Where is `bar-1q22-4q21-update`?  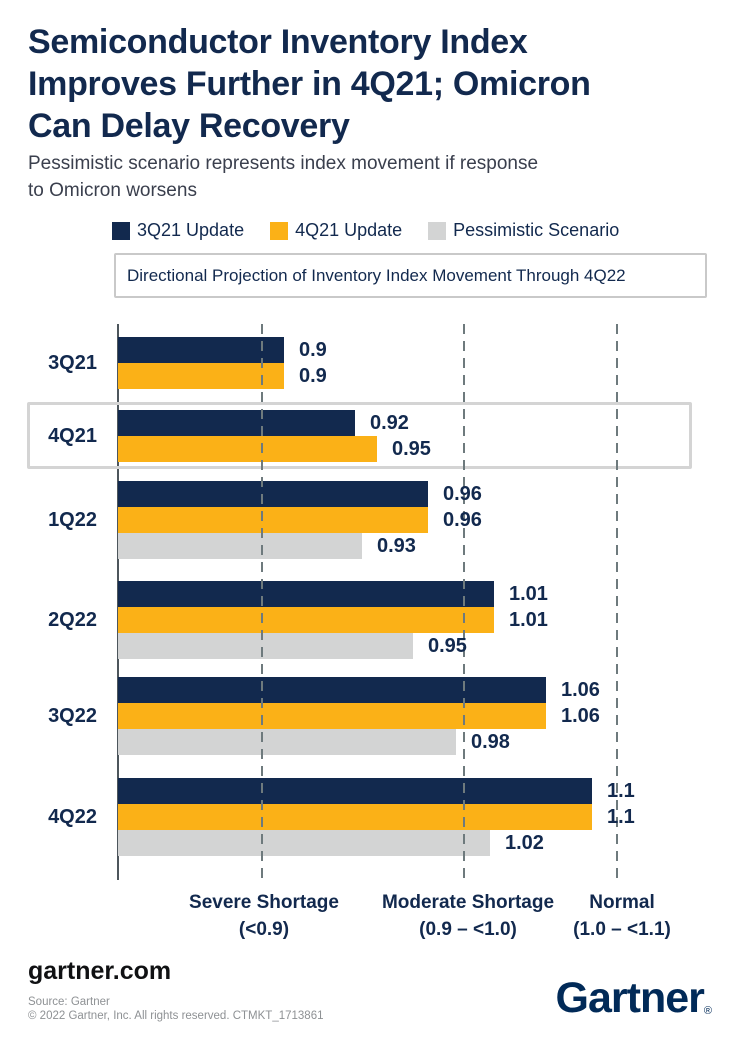
bar-1q22-4q21-update is located at coordinates (273, 520).